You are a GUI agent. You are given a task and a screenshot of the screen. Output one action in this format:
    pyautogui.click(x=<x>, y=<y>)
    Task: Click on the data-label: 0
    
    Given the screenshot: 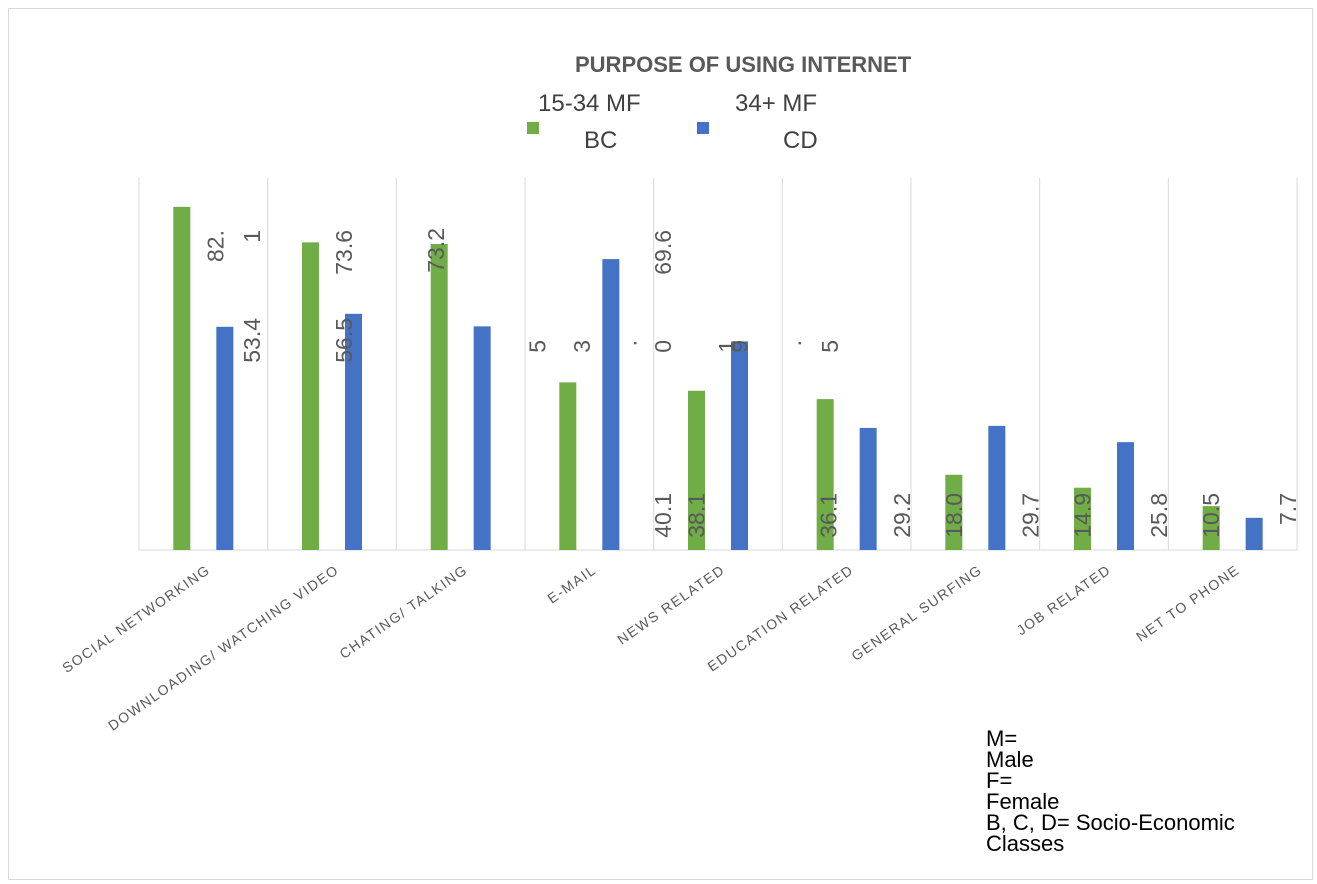 What is the action you would take?
    pyautogui.click(x=663, y=346)
    